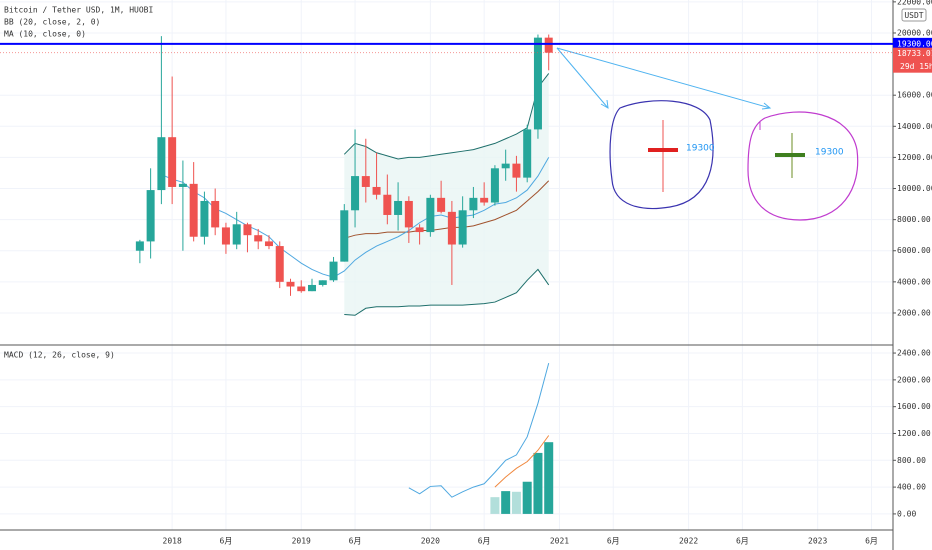 This screenshot has width=932, height=550. Describe the element at coordinates (447, 292) in the screenshot. I see `bb-lower` at that location.